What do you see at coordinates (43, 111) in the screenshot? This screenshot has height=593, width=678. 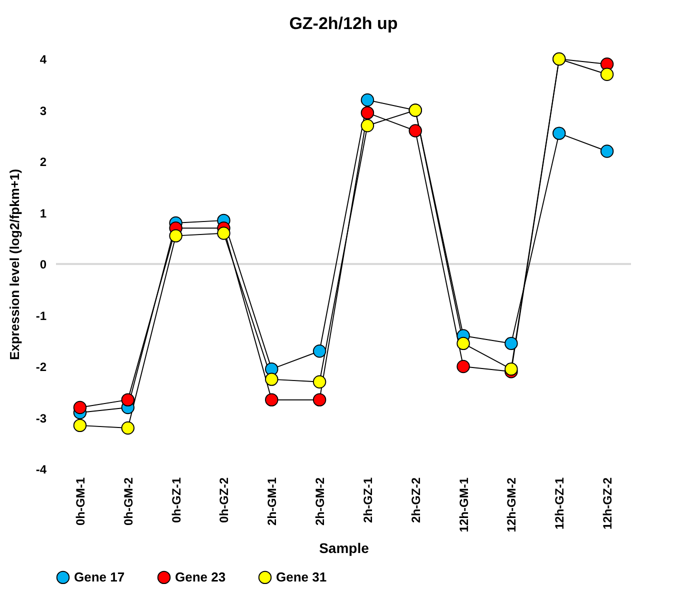 I see `y-tick-label: 3` at bounding box center [43, 111].